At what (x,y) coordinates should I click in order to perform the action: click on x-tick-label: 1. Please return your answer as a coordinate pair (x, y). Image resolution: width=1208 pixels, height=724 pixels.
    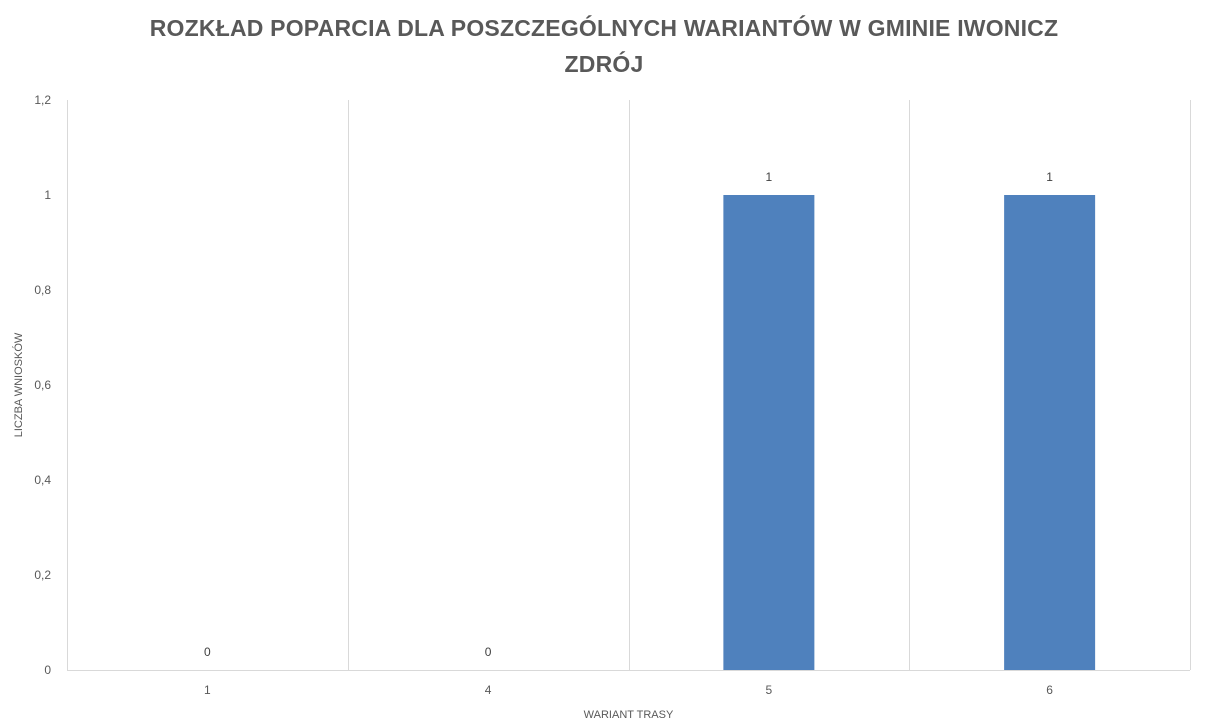
    Looking at the image, I should click on (207, 690).